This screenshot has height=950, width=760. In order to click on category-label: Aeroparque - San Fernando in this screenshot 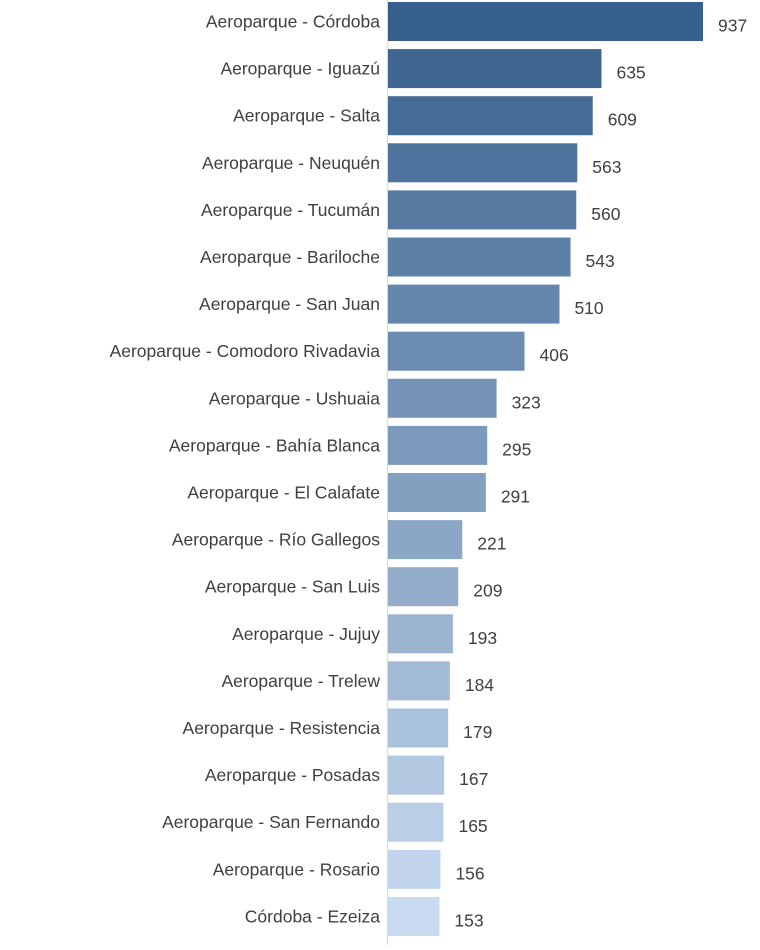, I will do `click(271, 822)`.